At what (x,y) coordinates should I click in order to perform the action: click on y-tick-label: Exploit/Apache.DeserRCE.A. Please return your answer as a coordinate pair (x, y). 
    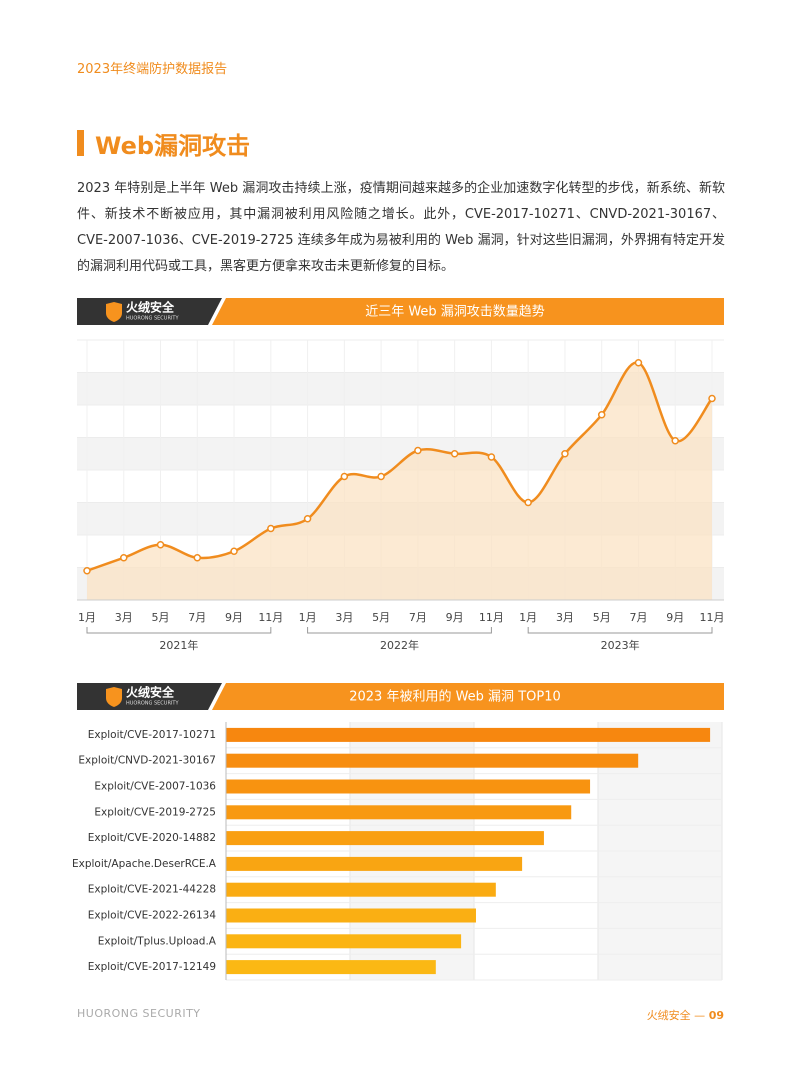
    Looking at the image, I should click on (144, 864).